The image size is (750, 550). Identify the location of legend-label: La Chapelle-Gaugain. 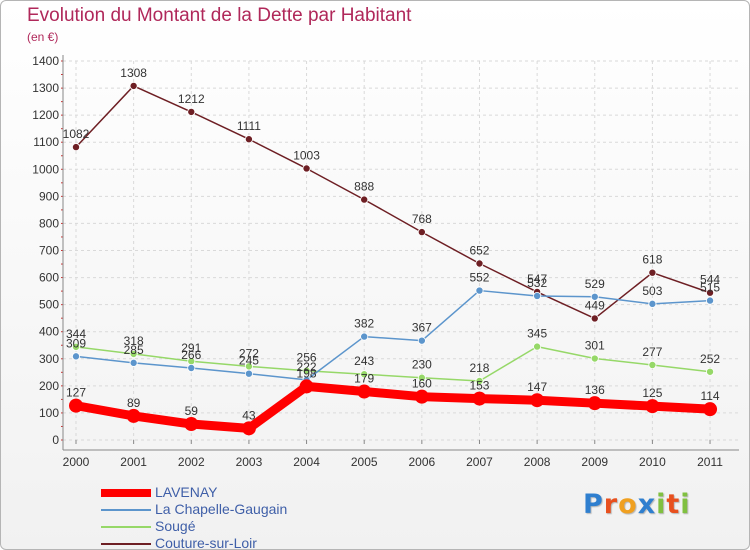
(221, 509).